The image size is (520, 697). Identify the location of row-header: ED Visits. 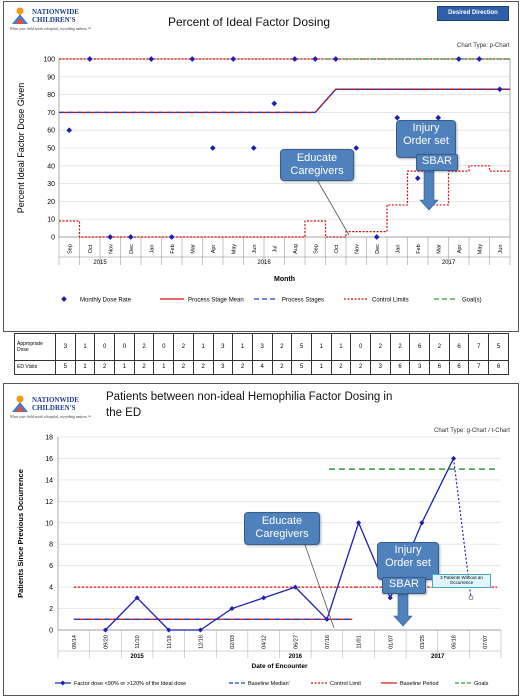
(35, 367).